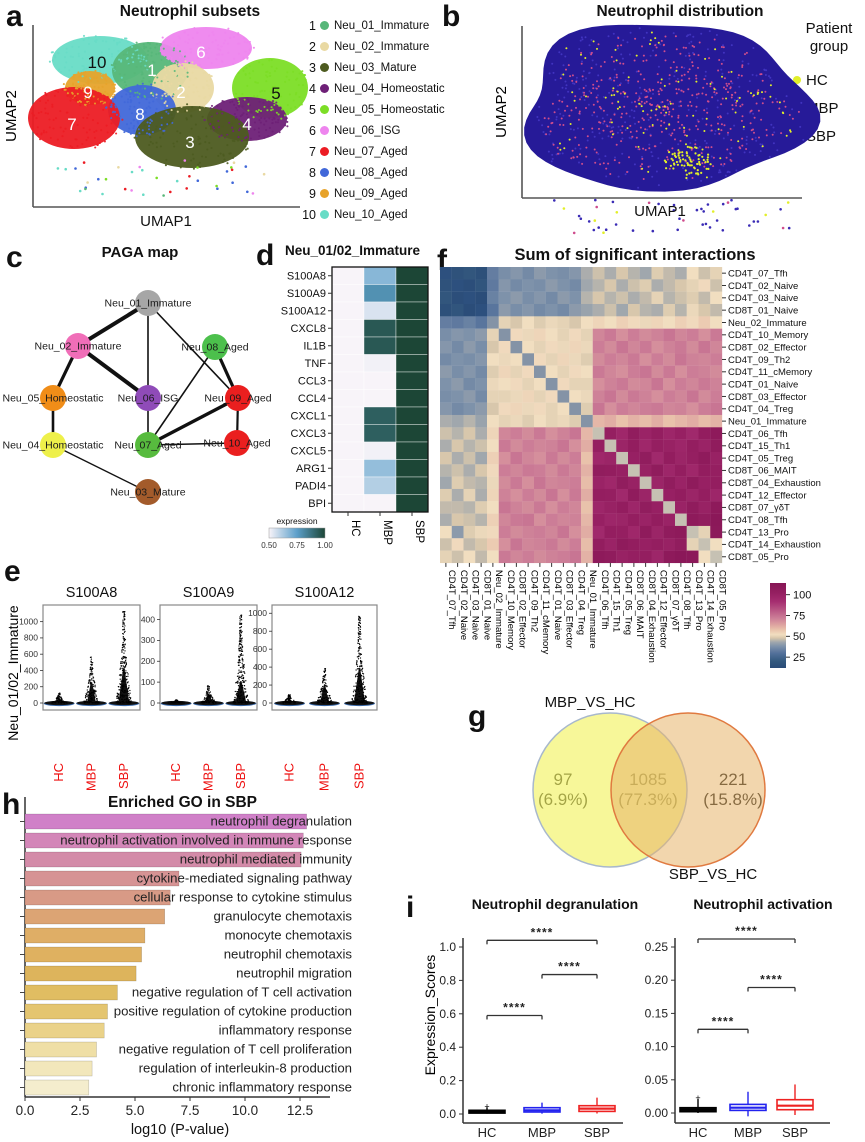 The width and height of the screenshot is (865, 1142). I want to click on panel-a-title: Neutrophil subsets, so click(190, 11).